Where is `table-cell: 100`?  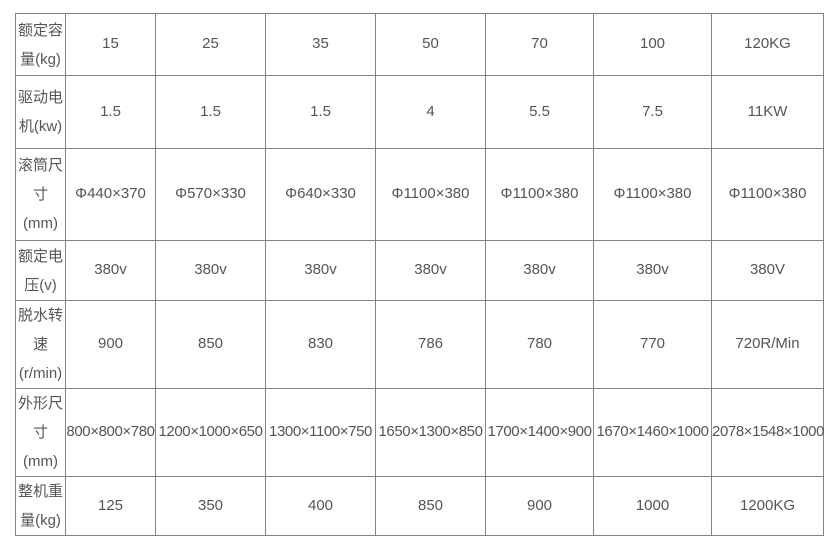 table-cell: 100 is located at coordinates (652, 44).